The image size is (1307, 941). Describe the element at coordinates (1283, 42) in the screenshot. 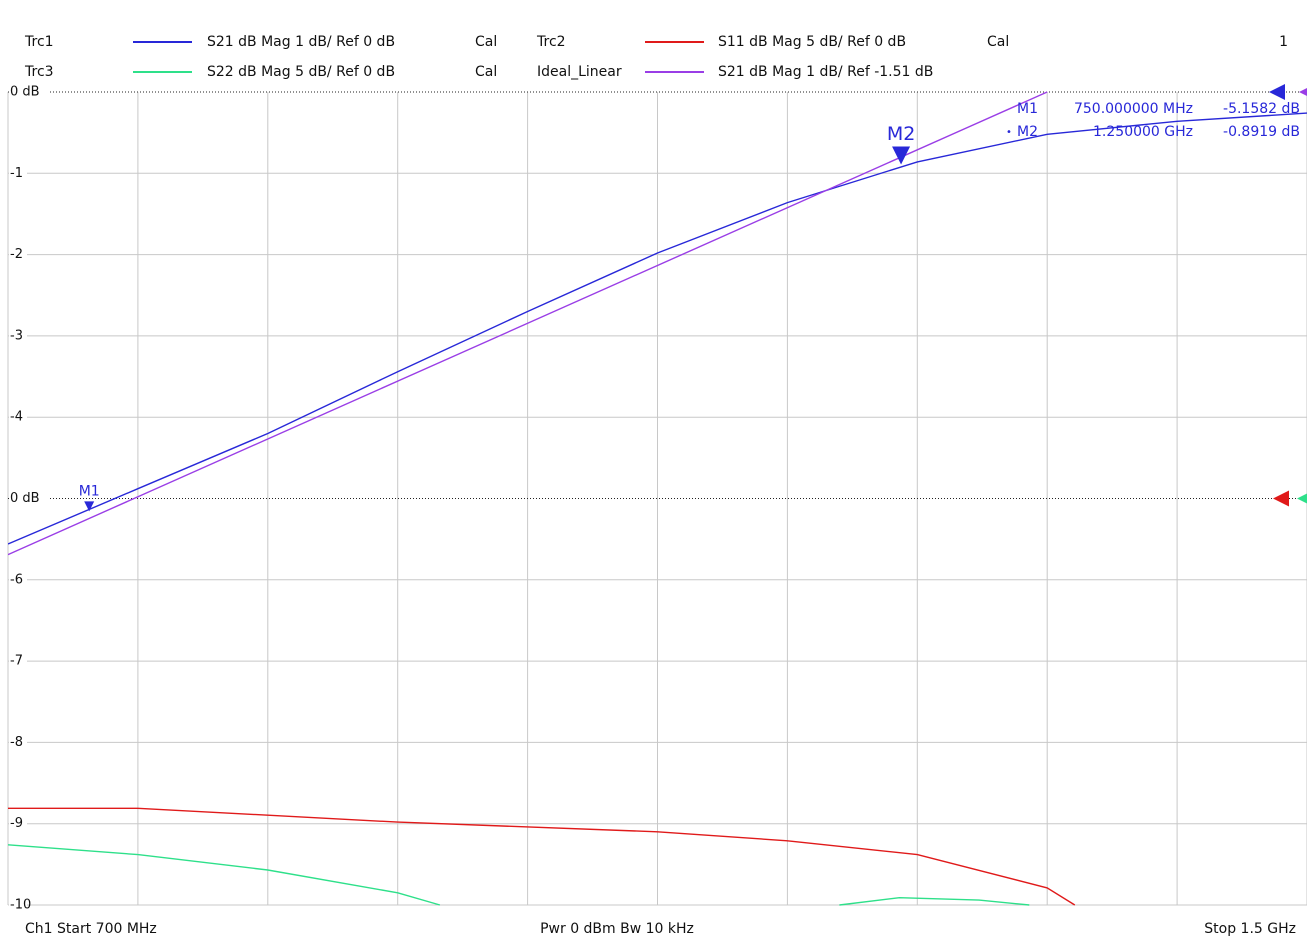

I see `channel-tag: 1` at that location.